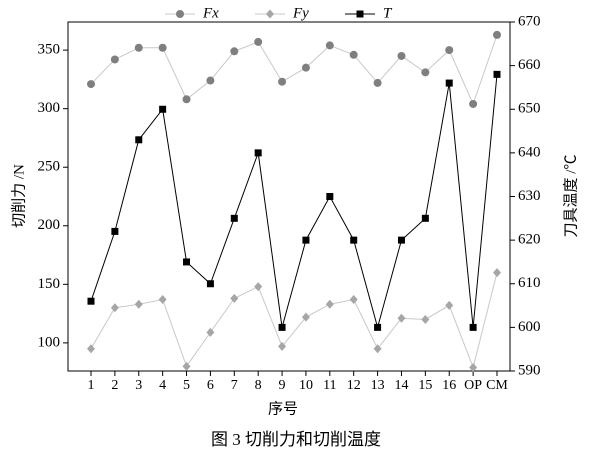 This screenshot has height=465, width=592. I want to click on y-tick-label: 200, so click(49, 225).